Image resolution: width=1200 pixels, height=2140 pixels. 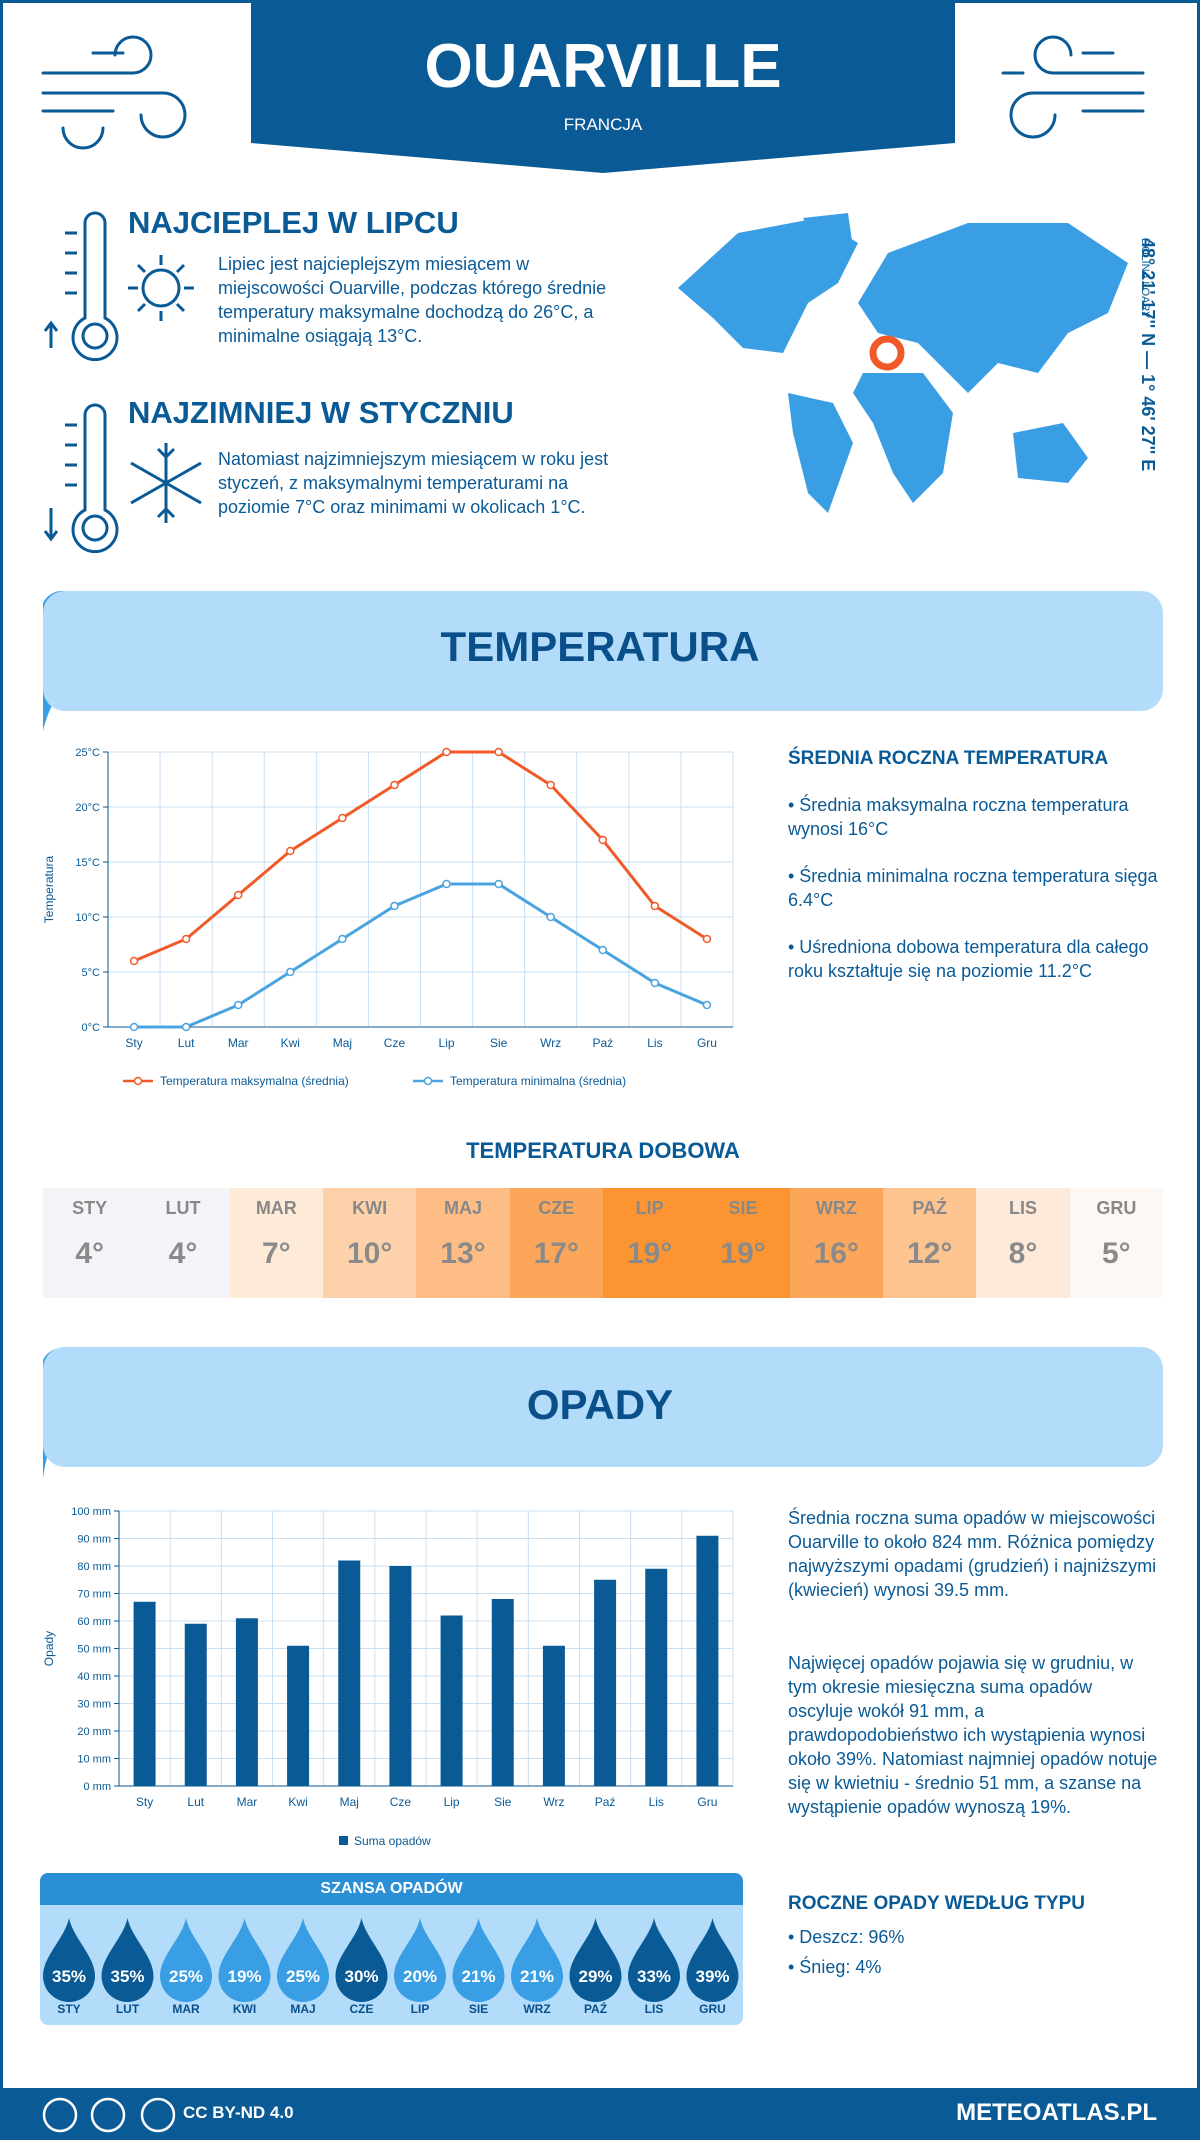 What do you see at coordinates (603, 651) in the screenshot?
I see `temperature-banner` at bounding box center [603, 651].